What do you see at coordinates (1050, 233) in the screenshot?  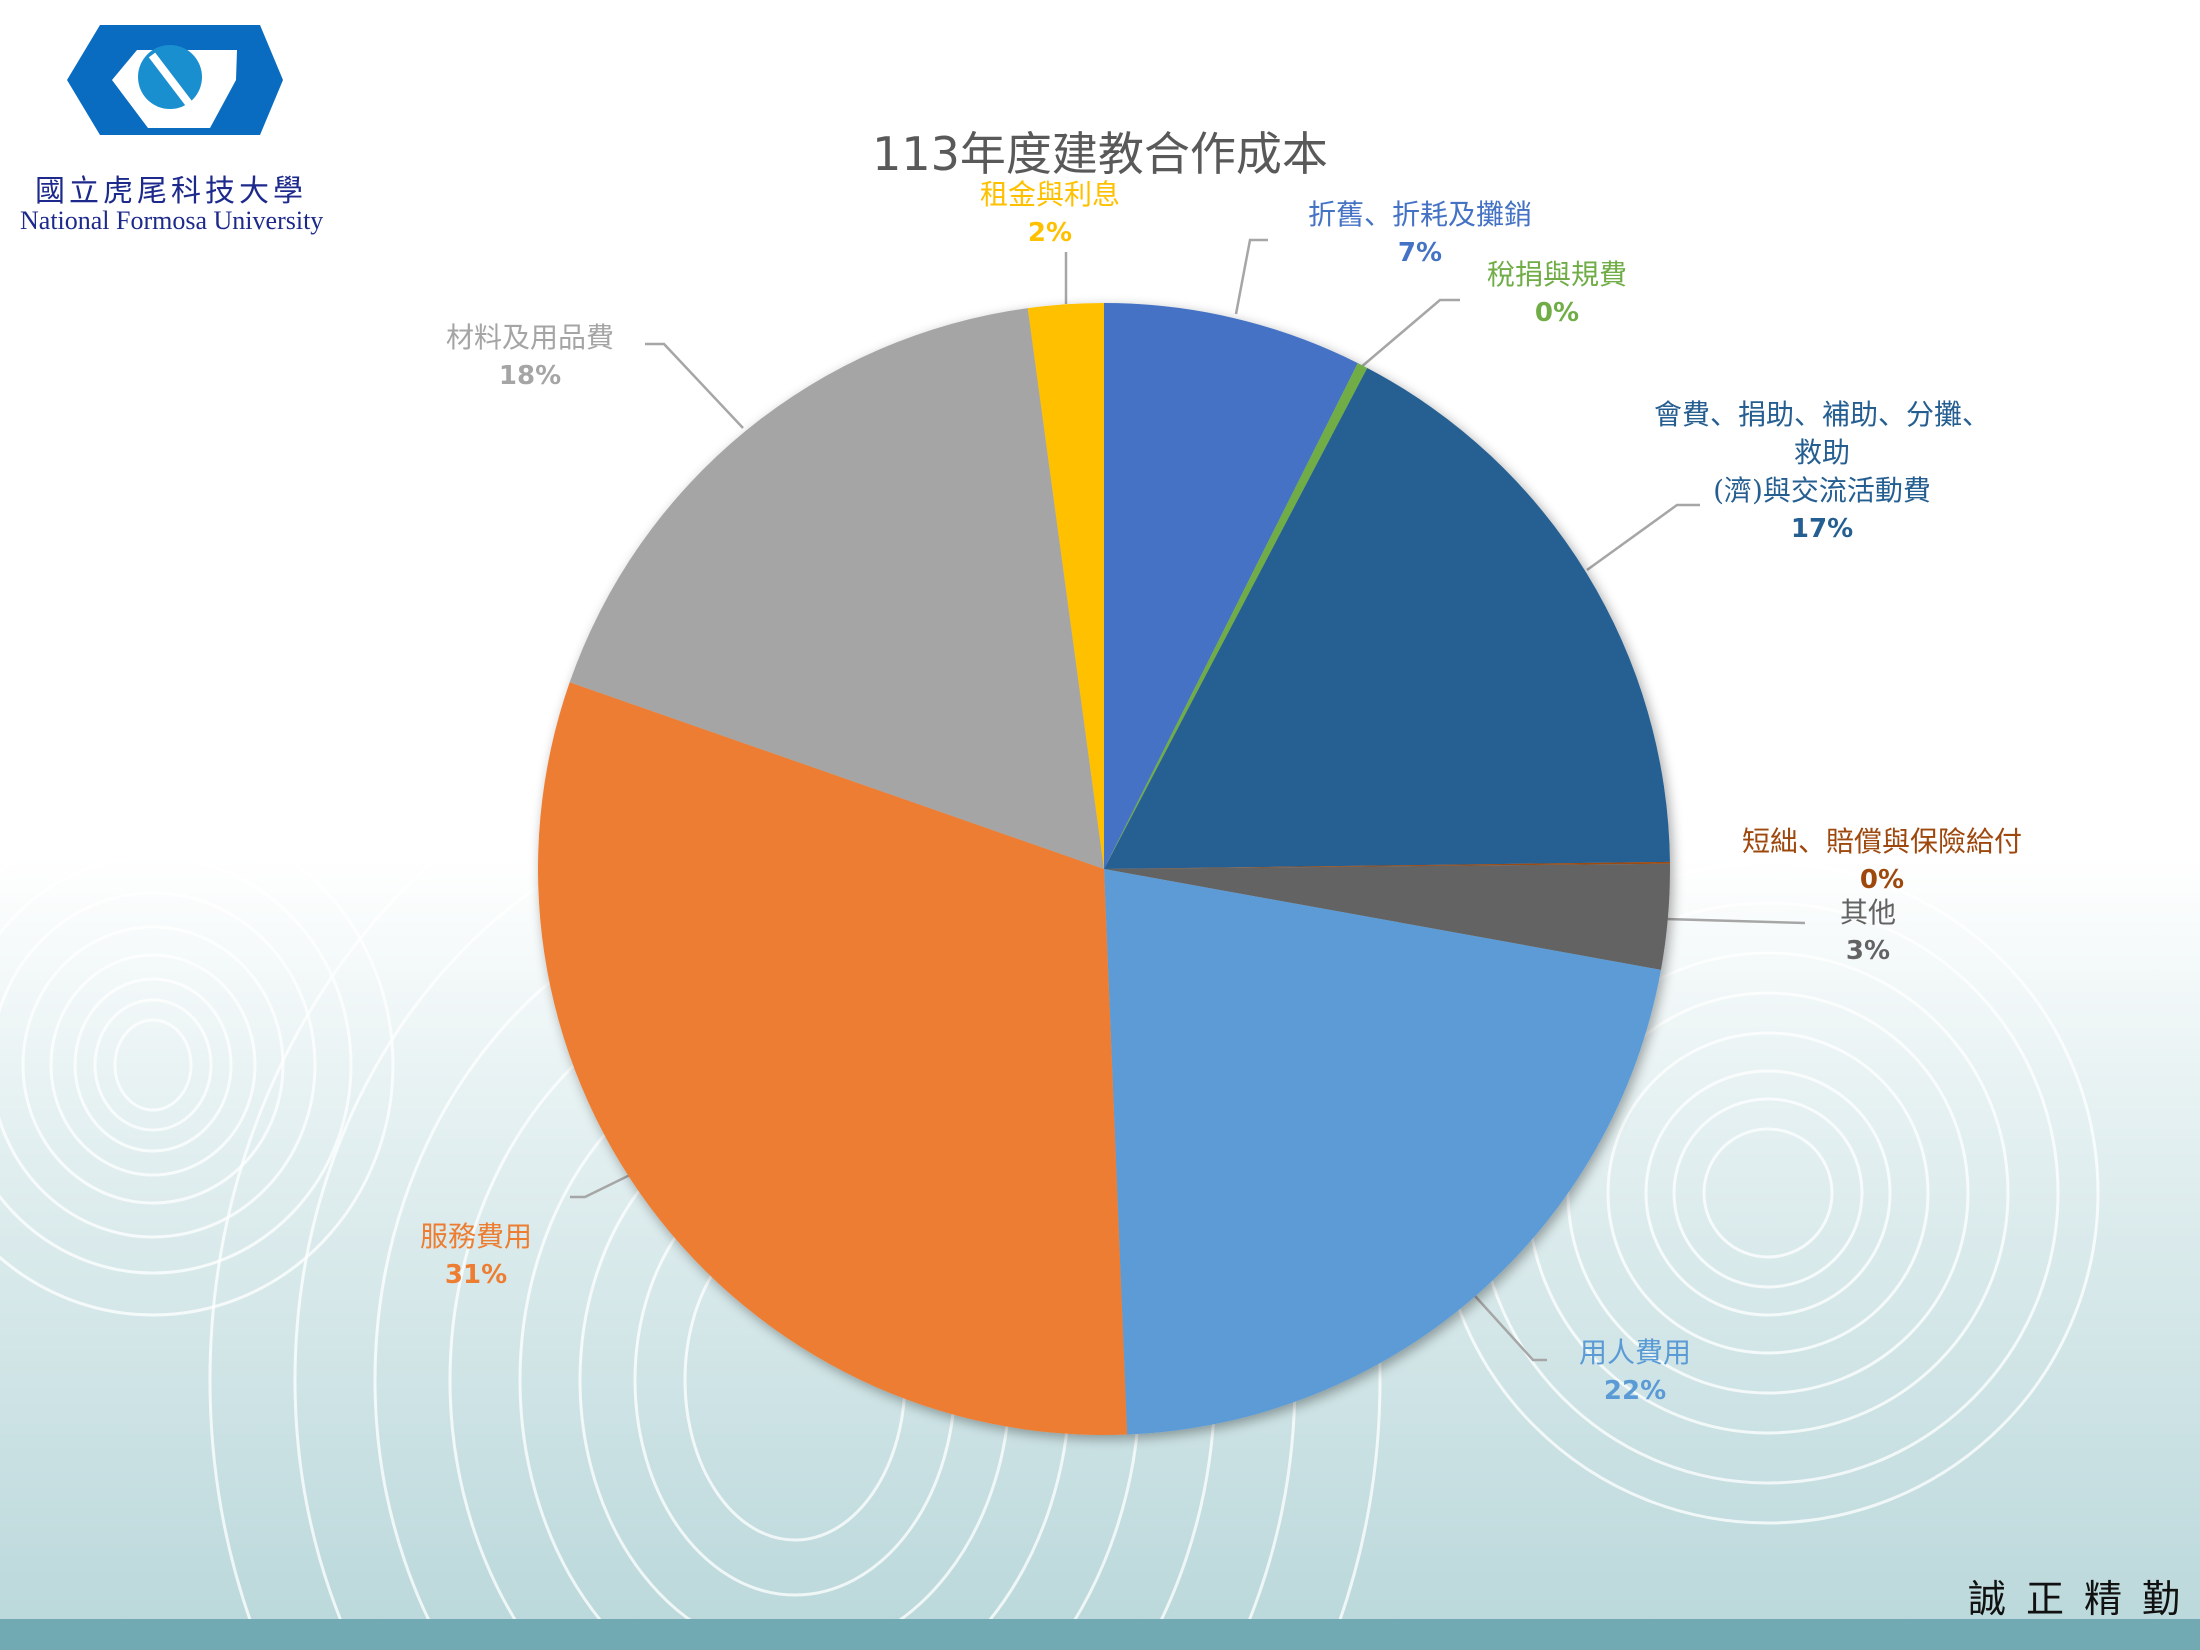 I see `data-label-percent: 2%` at bounding box center [1050, 233].